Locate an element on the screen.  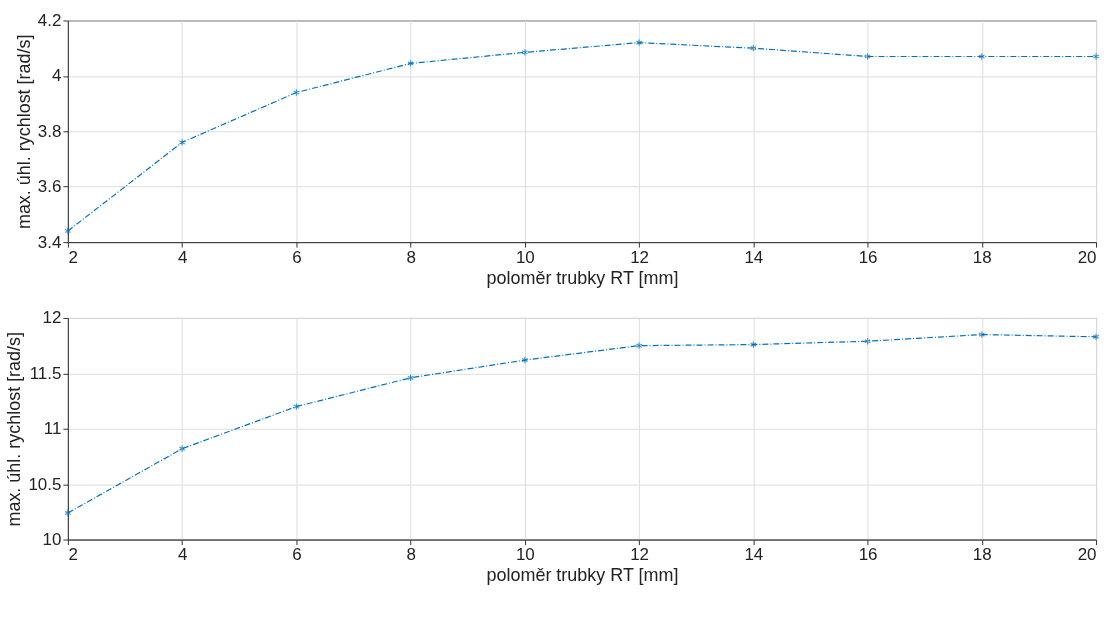
y-tick-label: 12 is located at coordinates (52, 318).